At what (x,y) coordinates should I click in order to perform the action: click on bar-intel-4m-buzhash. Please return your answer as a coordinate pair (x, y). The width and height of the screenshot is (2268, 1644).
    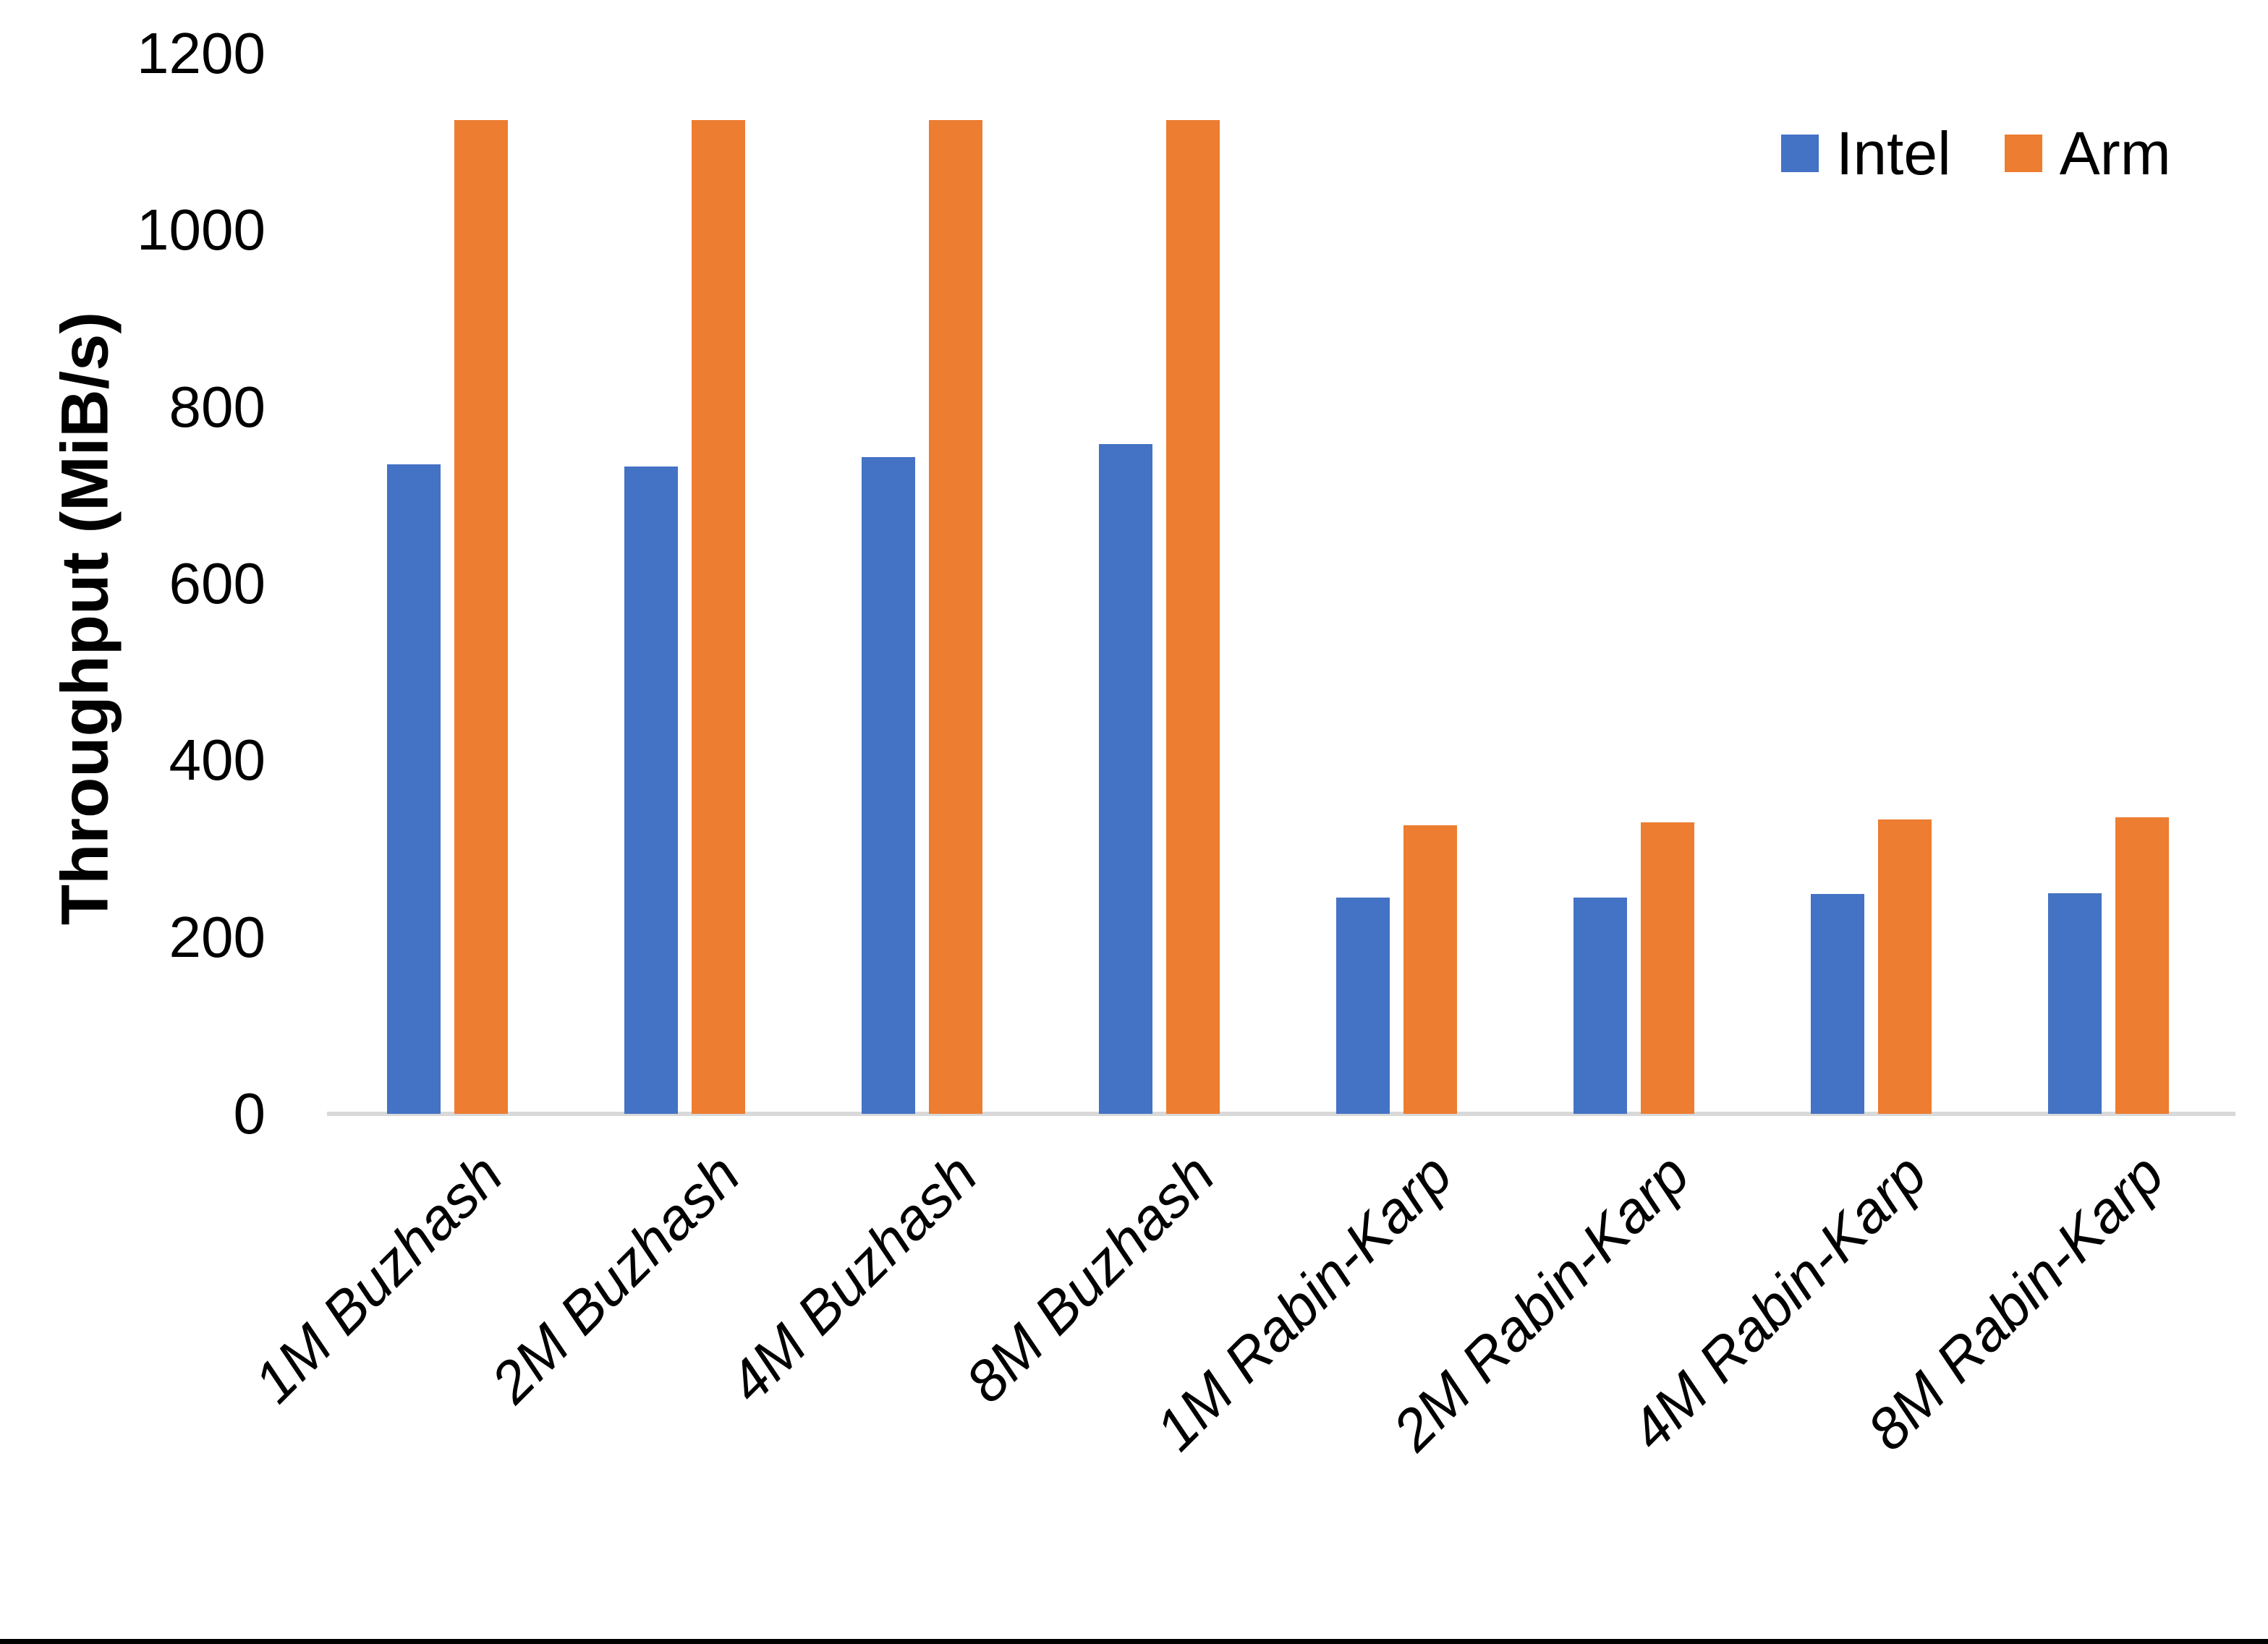
    Looking at the image, I should click on (888, 785).